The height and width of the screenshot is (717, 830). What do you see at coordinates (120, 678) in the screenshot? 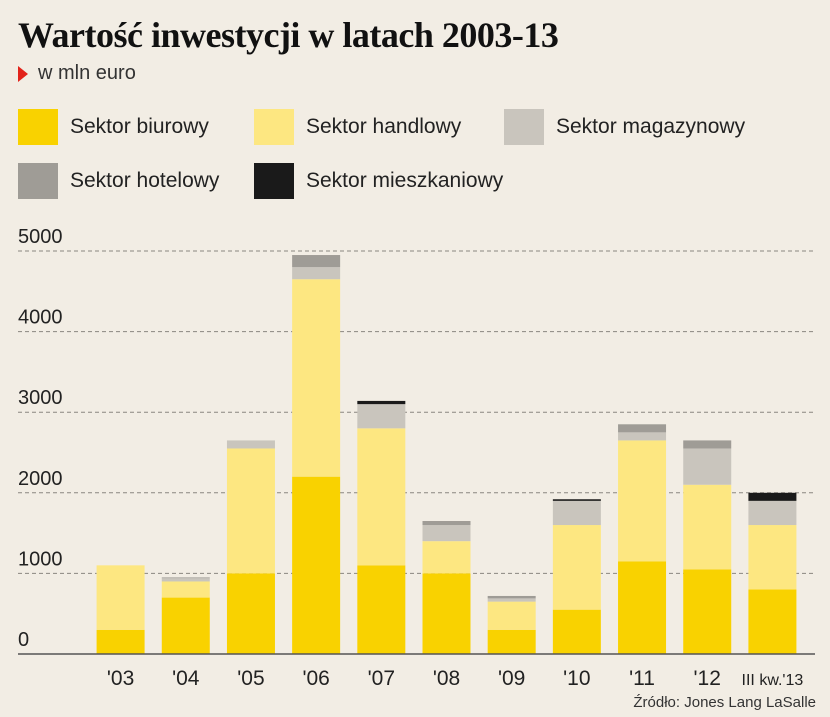
I see `x-tick-label: '03` at bounding box center [120, 678].